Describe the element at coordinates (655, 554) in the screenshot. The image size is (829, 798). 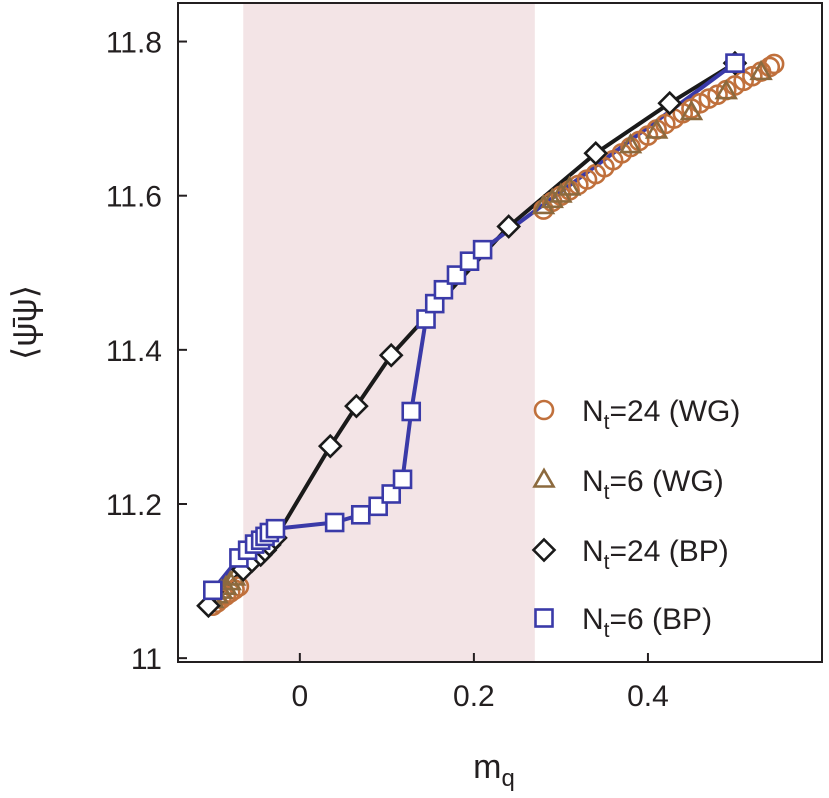
I see `legend-label: Nt=24 (BP)` at that location.